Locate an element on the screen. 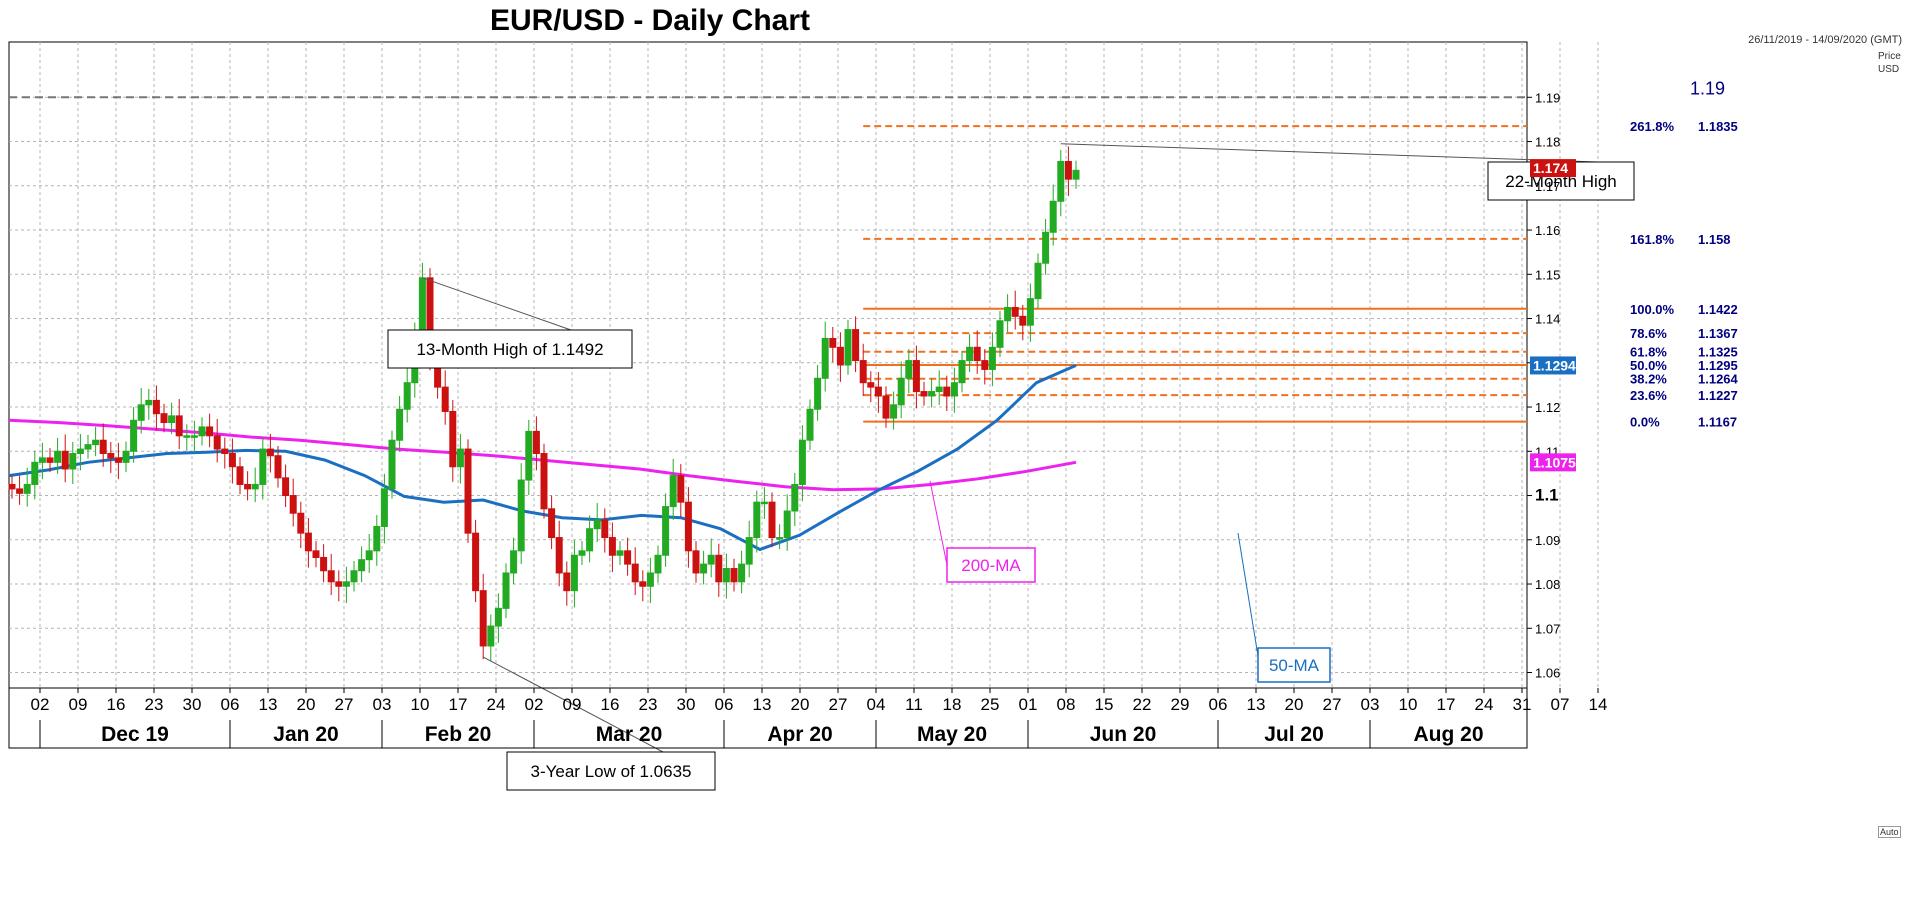  x-tick-label: 02 is located at coordinates (40, 704).